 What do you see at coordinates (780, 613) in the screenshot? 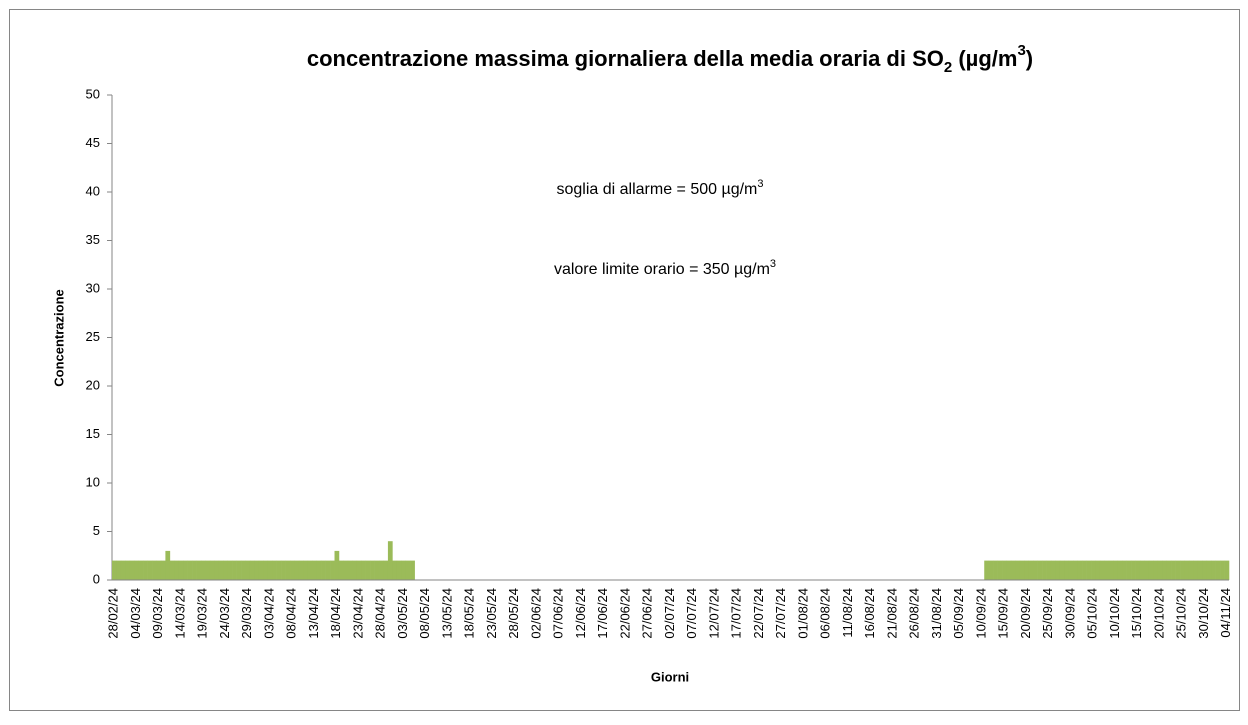
I see `x-tick-label: 27/07/24` at bounding box center [780, 613].